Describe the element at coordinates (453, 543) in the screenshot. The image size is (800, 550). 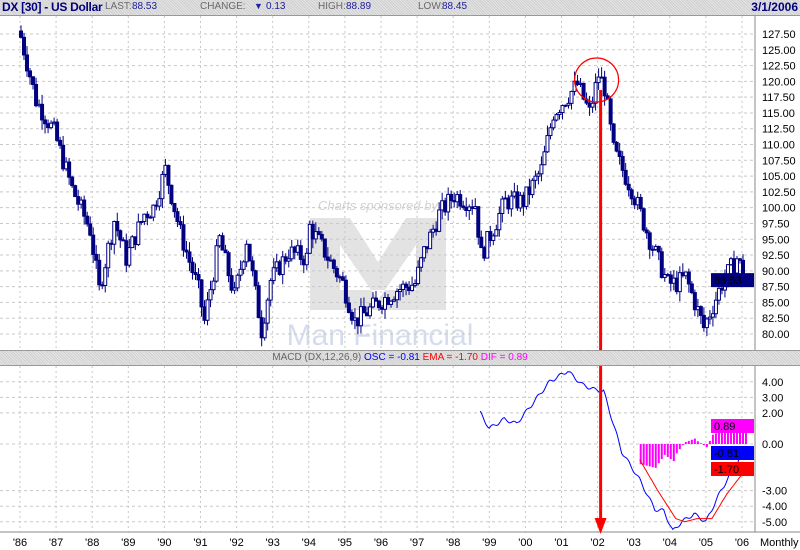
I see `x-tick-label: '98` at that location.